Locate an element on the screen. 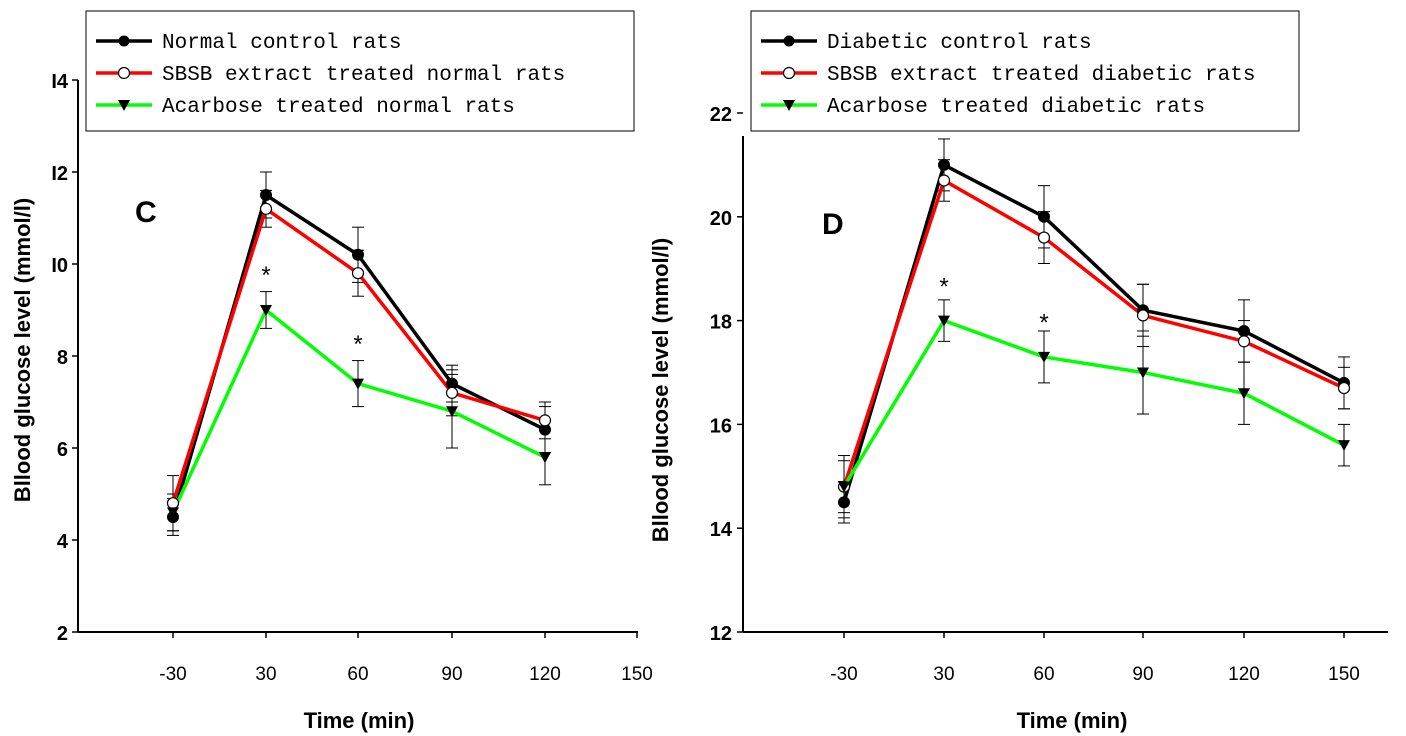 The height and width of the screenshot is (736, 1406). panel-label: D is located at coordinates (833, 224).